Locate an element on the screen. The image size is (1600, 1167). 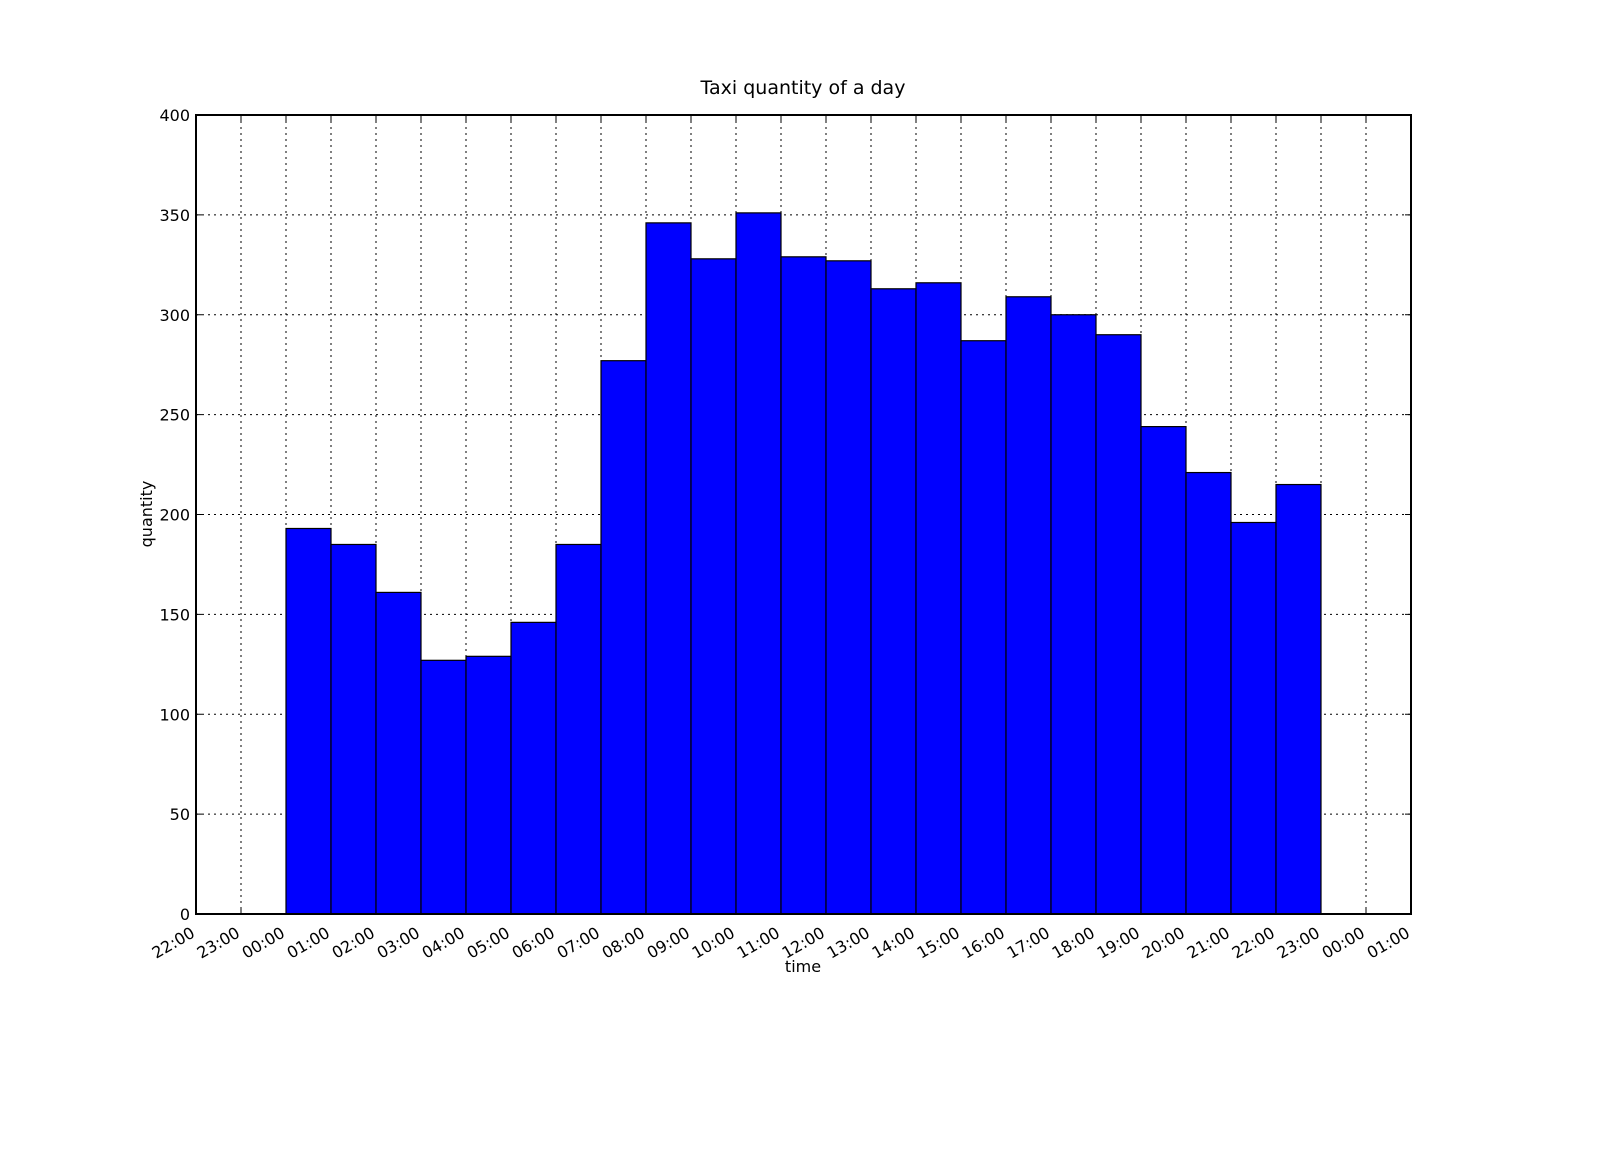
x-tick-label: 03:00 is located at coordinates (398, 943).